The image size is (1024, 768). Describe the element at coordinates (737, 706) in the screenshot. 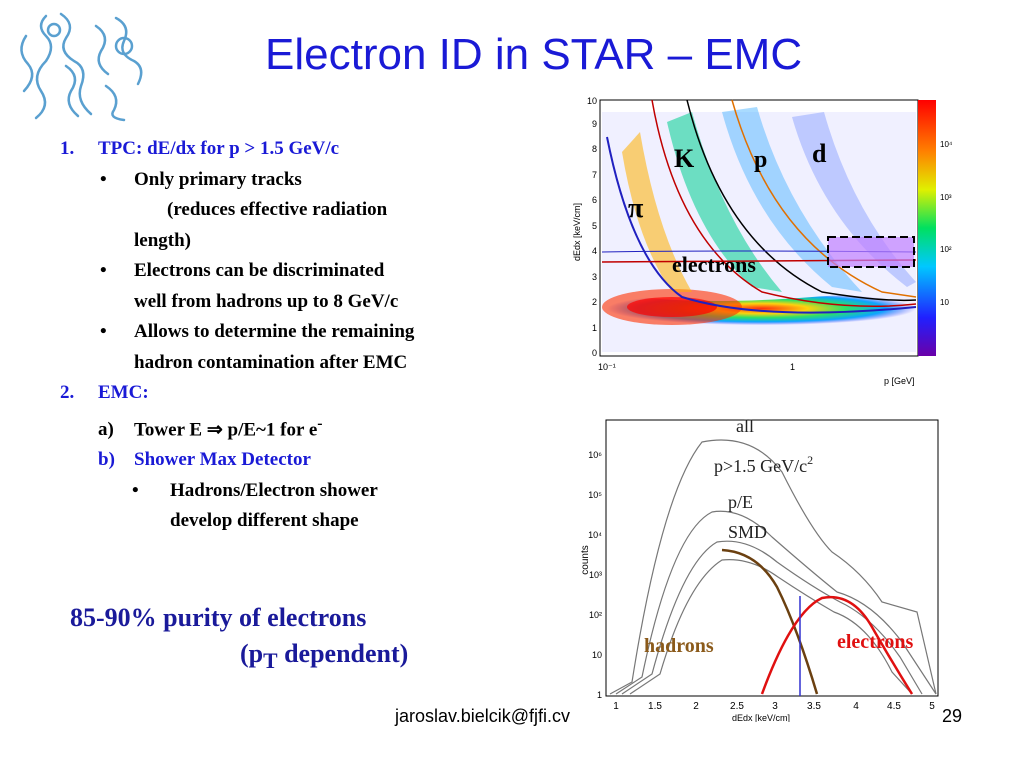

I see `x-tick: 2.5` at that location.